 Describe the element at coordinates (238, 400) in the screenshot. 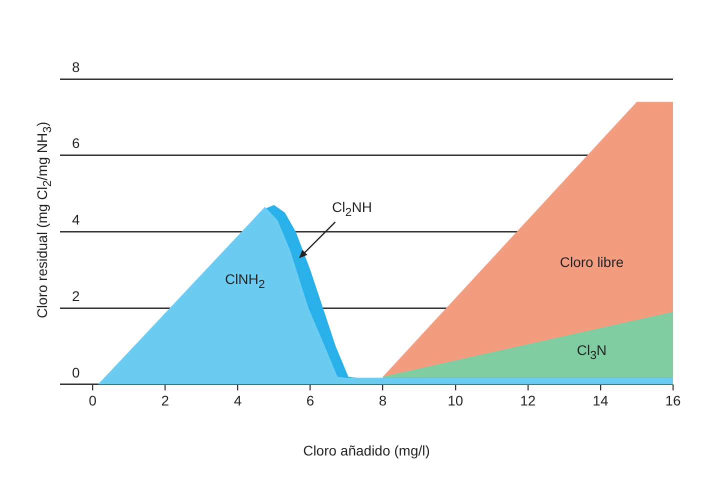

I see `x-tick-label: 4` at that location.